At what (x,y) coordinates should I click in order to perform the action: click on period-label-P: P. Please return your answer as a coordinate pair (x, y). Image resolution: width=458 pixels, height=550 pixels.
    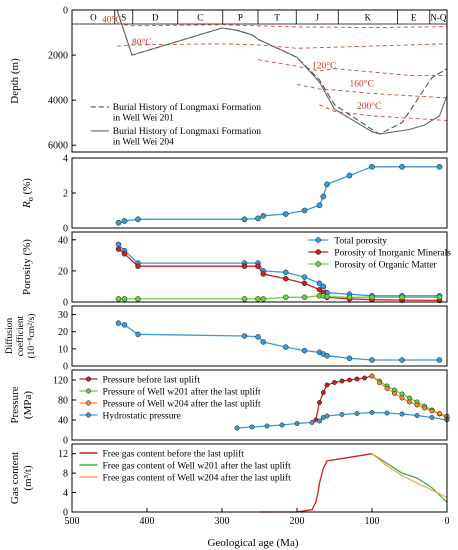
    Looking at the image, I should click on (240, 18).